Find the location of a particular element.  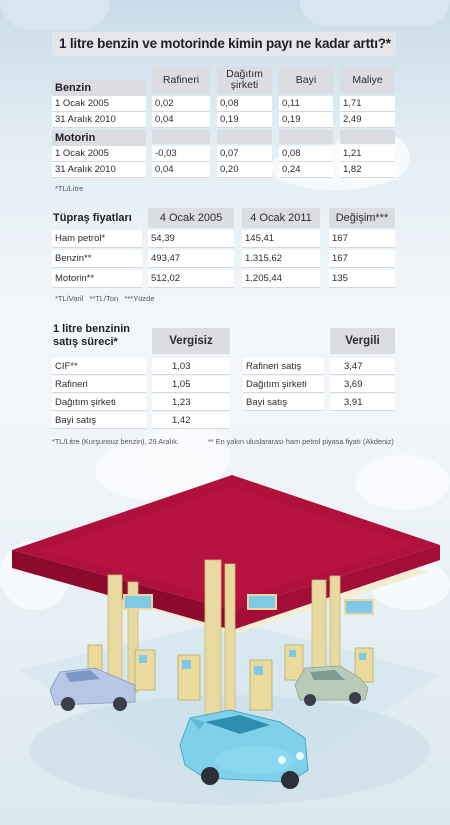

row-label: Rafineri is located at coordinates (99, 384).